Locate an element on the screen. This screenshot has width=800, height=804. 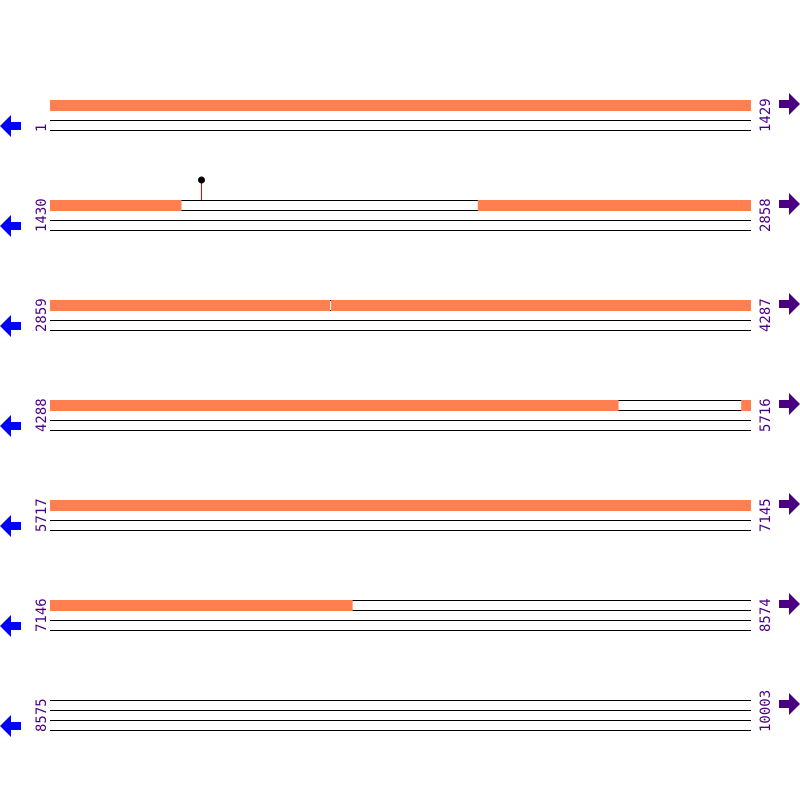
start-position-label: 1430 is located at coordinates (42, 215).